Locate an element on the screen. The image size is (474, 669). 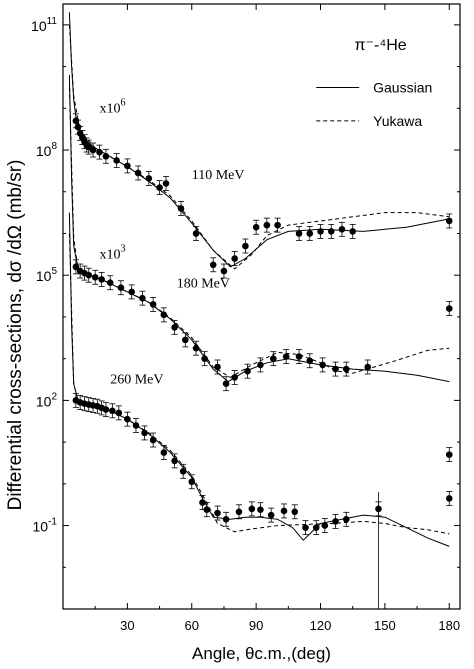
chart-title: π⁻-⁴He is located at coordinates (381, 45).